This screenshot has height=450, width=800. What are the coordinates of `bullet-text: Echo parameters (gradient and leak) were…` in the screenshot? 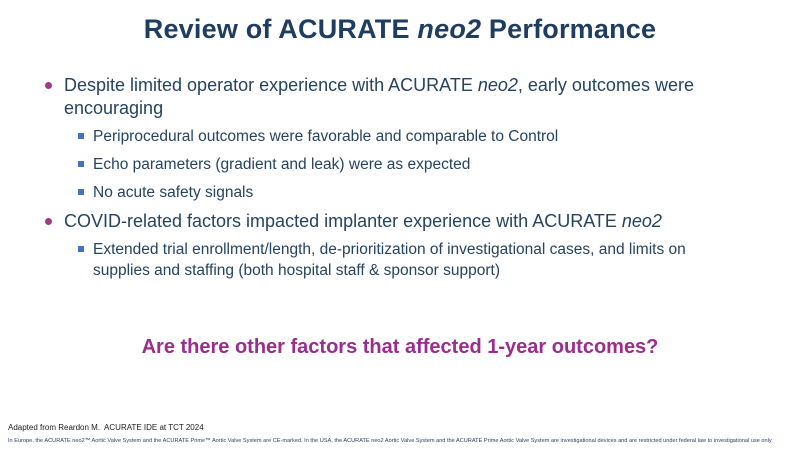 It's located at (282, 164).